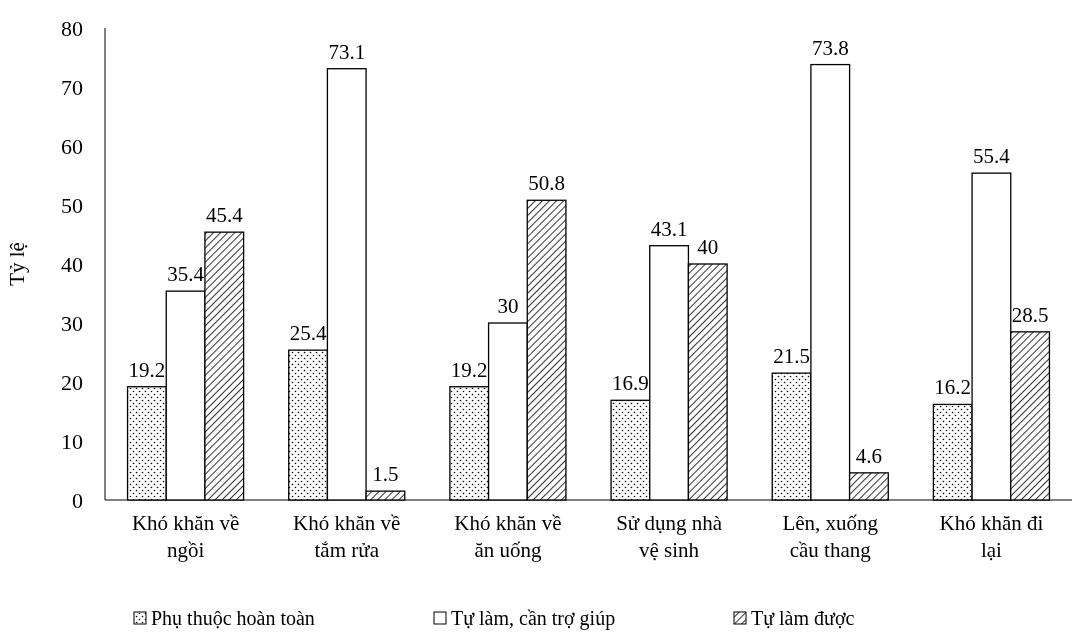 The height and width of the screenshot is (641, 1088). Describe the element at coordinates (508, 306) in the screenshot. I see `data-label: 30` at that location.